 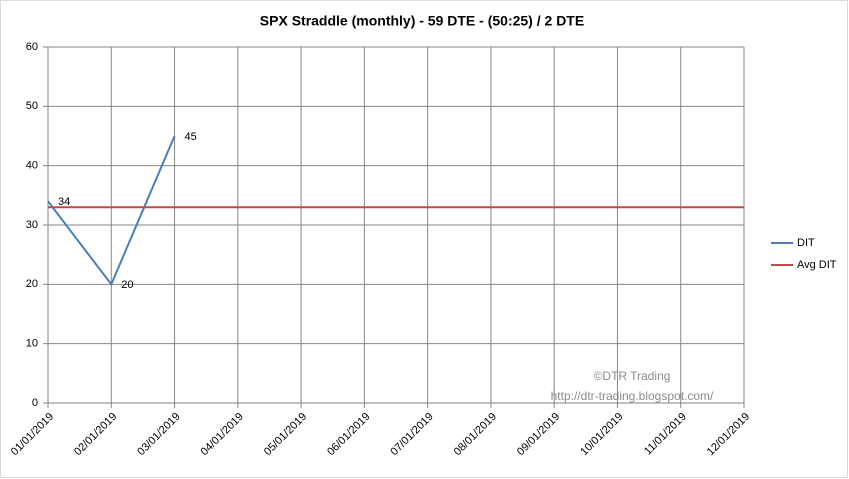 What do you see at coordinates (817, 265) in the screenshot?
I see `legend-label: Avg DIT` at bounding box center [817, 265].